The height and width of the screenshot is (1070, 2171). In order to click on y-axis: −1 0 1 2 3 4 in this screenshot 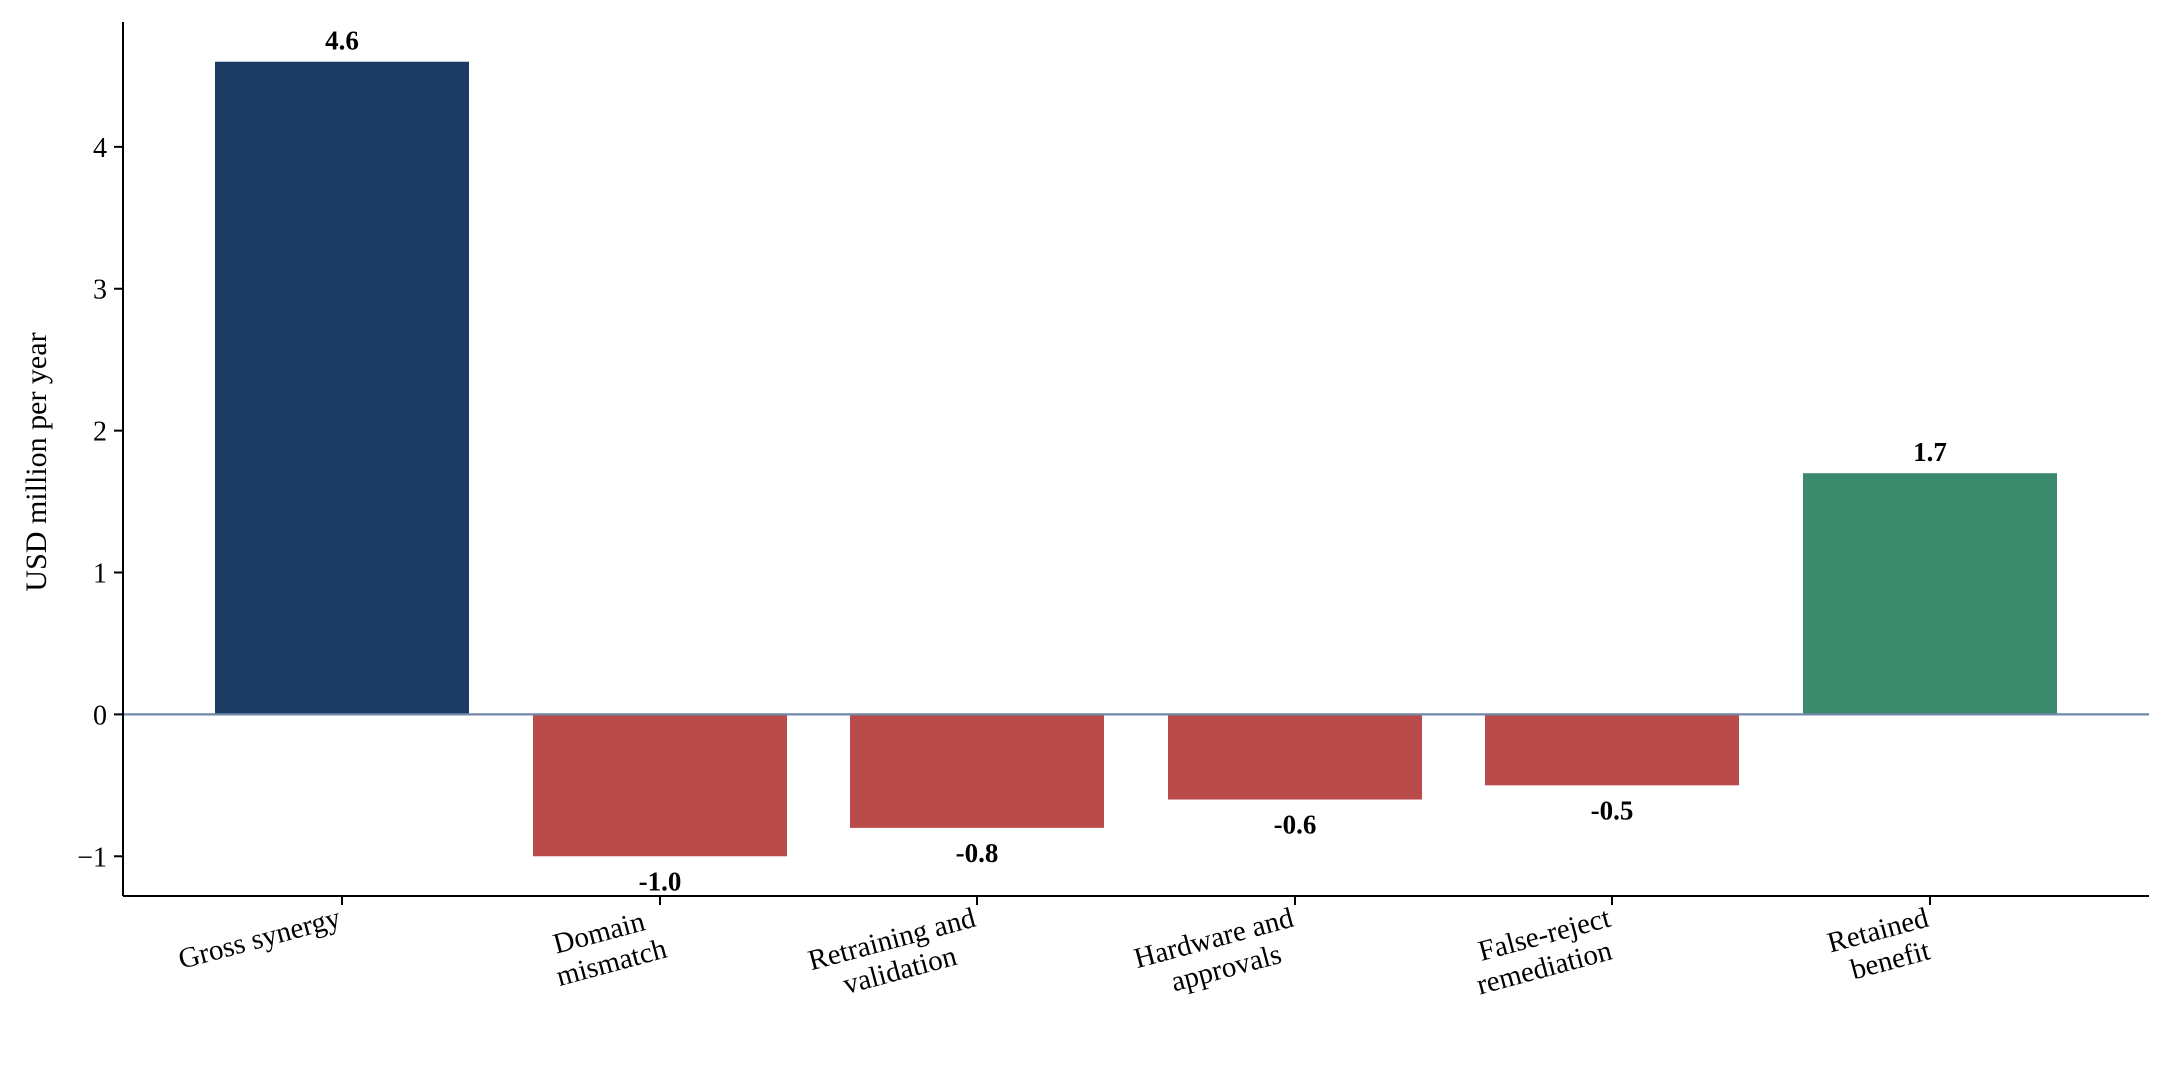, I will do `click(100, 459)`.